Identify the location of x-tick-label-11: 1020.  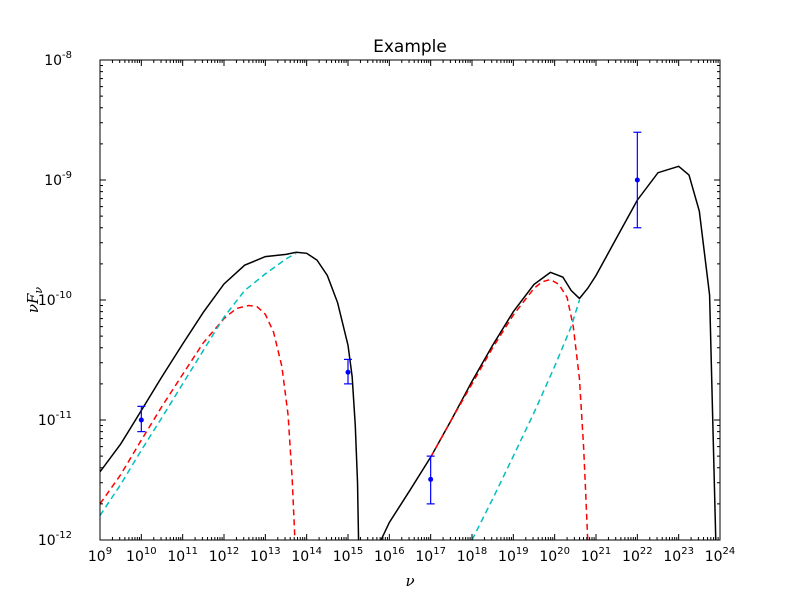
(554, 555).